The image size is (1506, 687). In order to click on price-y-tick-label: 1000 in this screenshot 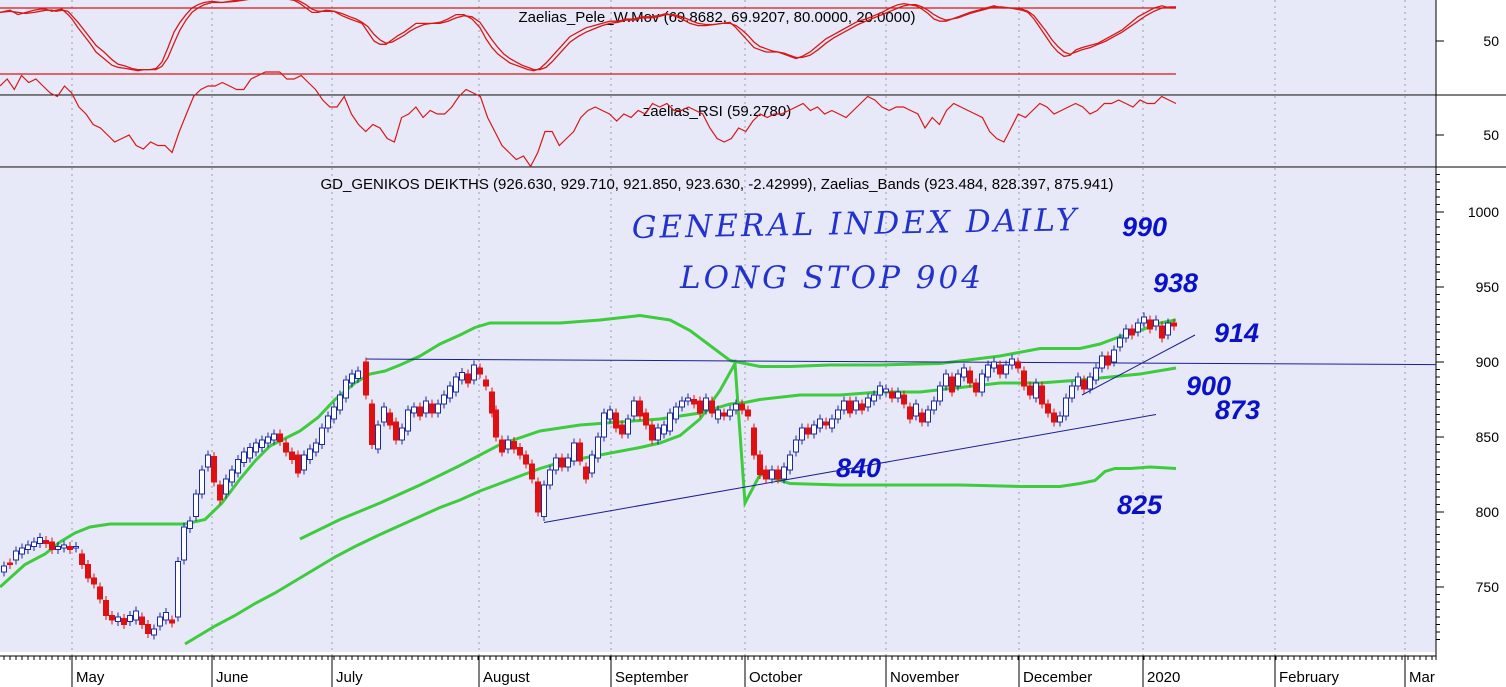, I will do `click(1483, 212)`.